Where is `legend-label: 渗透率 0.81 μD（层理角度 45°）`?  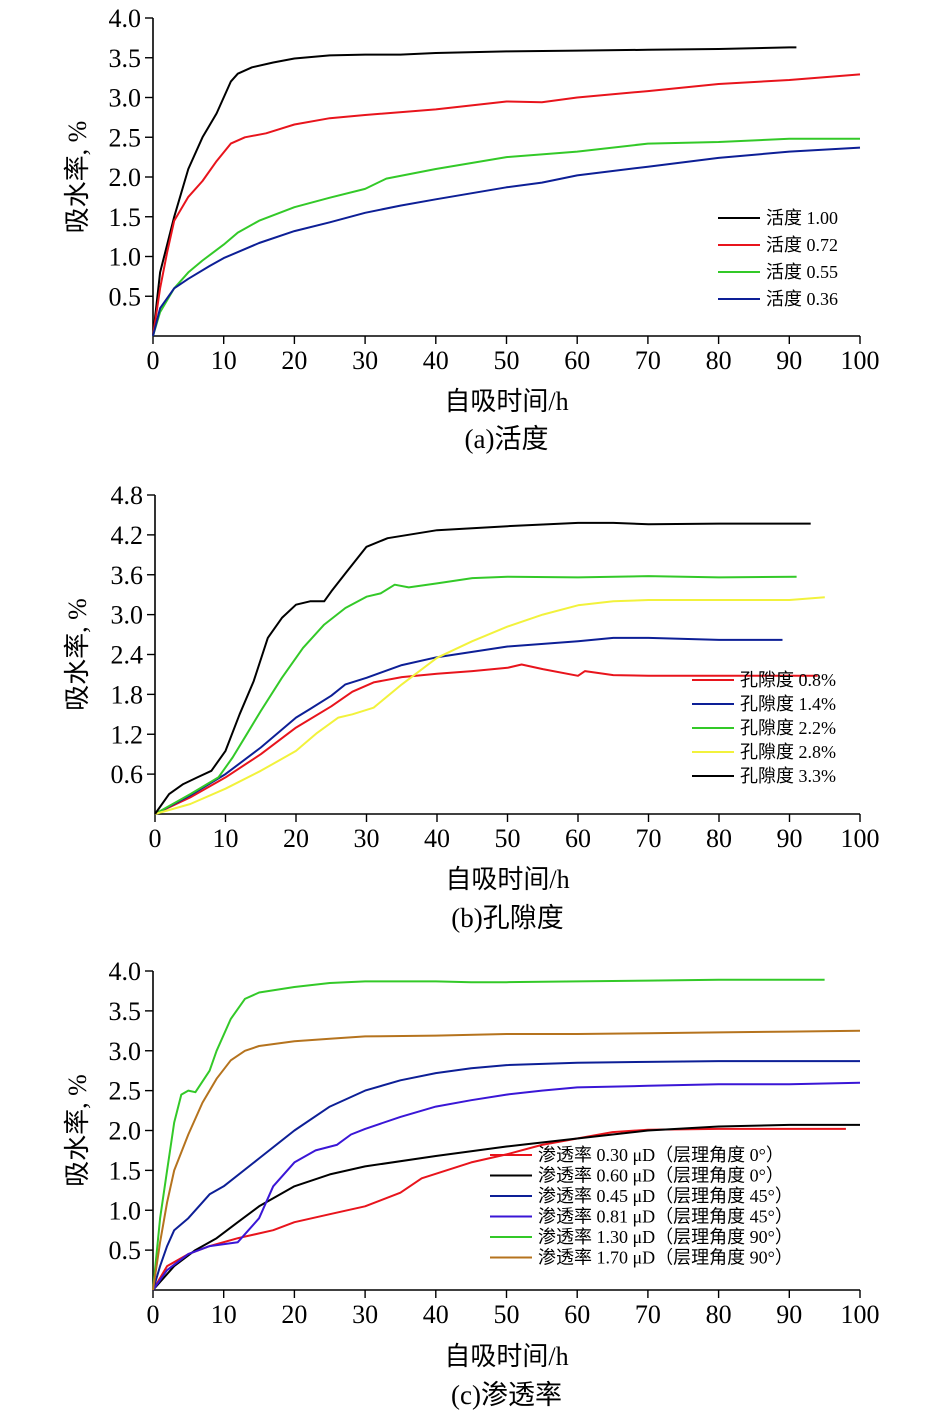
legend-label: 渗透率 0.81 μD（层理角度 45°） is located at coordinates (665, 1217).